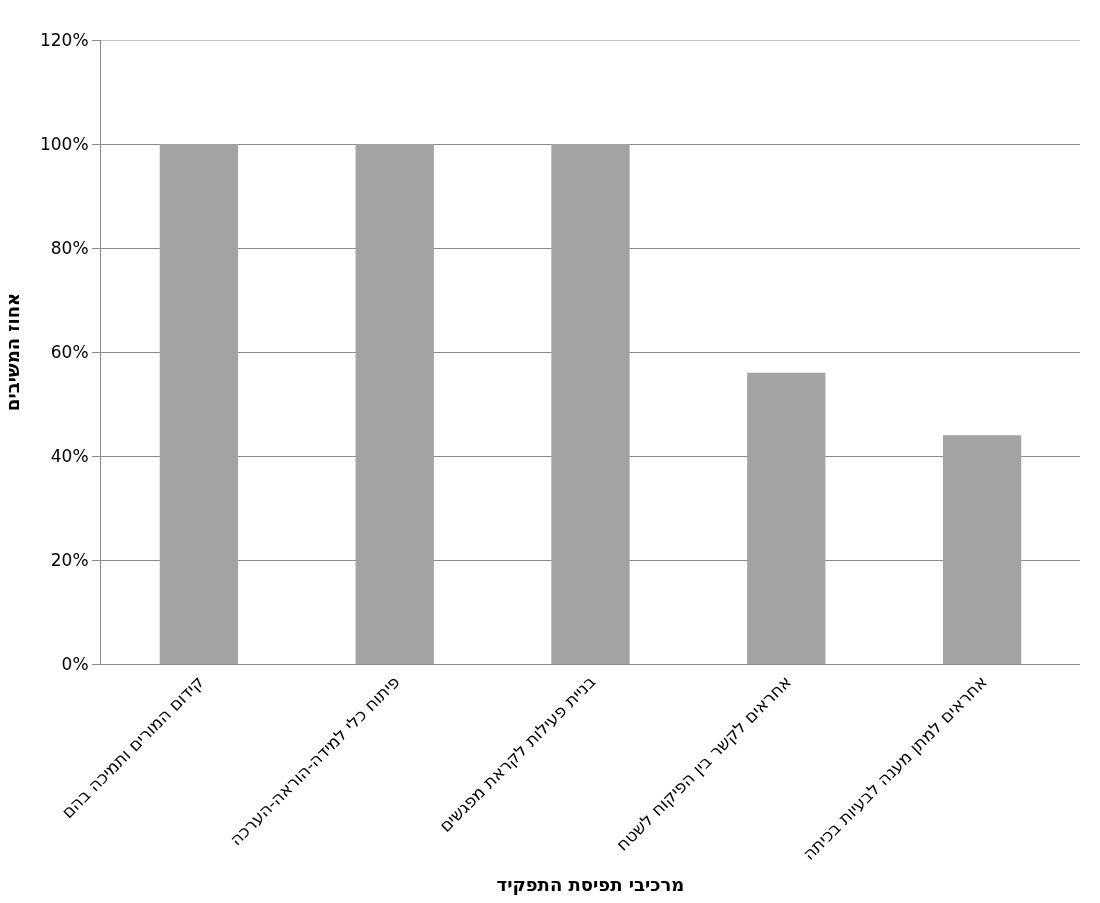 Image resolution: width=1100 pixels, height=903 pixels. What do you see at coordinates (13, 352) in the screenshot?
I see `y-axis-title: אחוז המשיבים` at bounding box center [13, 352].